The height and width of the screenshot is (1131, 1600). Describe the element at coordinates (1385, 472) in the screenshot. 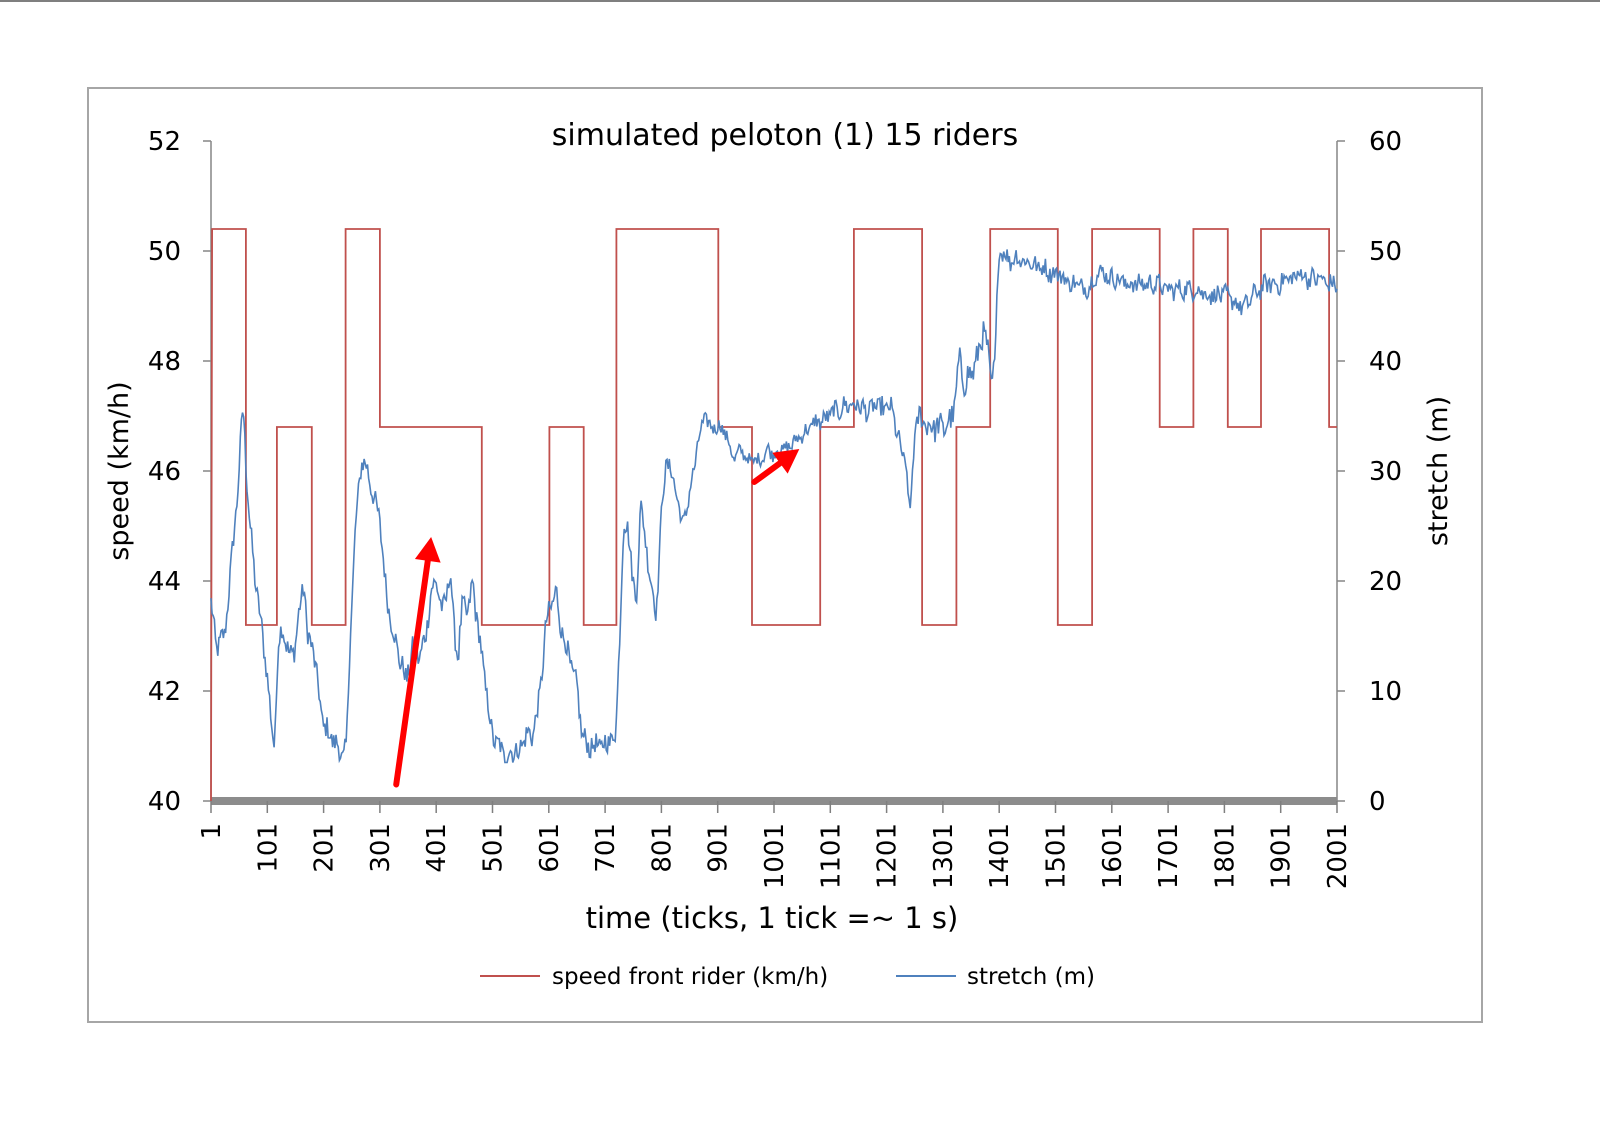

I see `y-right-tick-label: 30` at that location.